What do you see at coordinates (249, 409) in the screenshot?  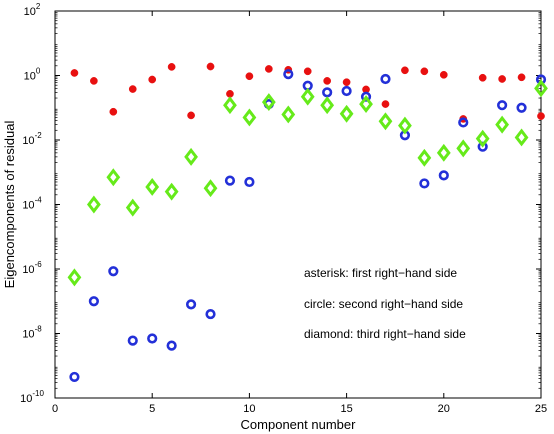 I see `x-tick-label: 10` at bounding box center [249, 409].